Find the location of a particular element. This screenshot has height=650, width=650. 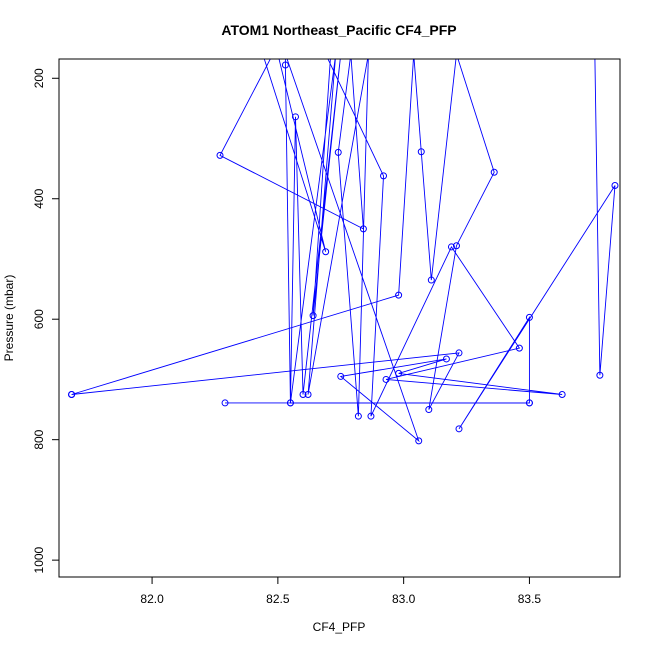

y-tick-label: 600 is located at coordinates (39, 319).